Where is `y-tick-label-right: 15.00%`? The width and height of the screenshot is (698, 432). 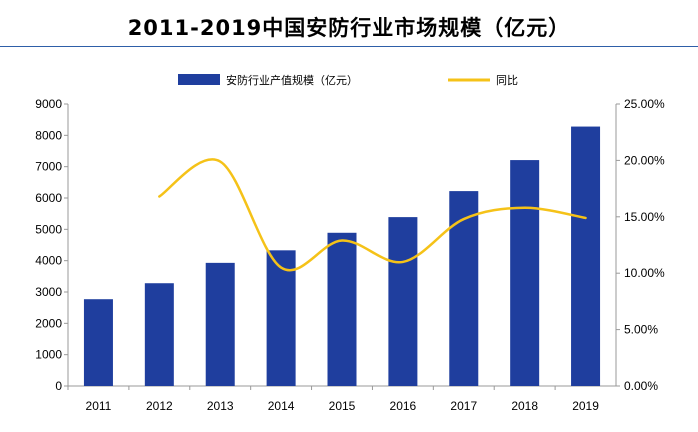
y-tick-label-right: 15.00% is located at coordinates (644, 217).